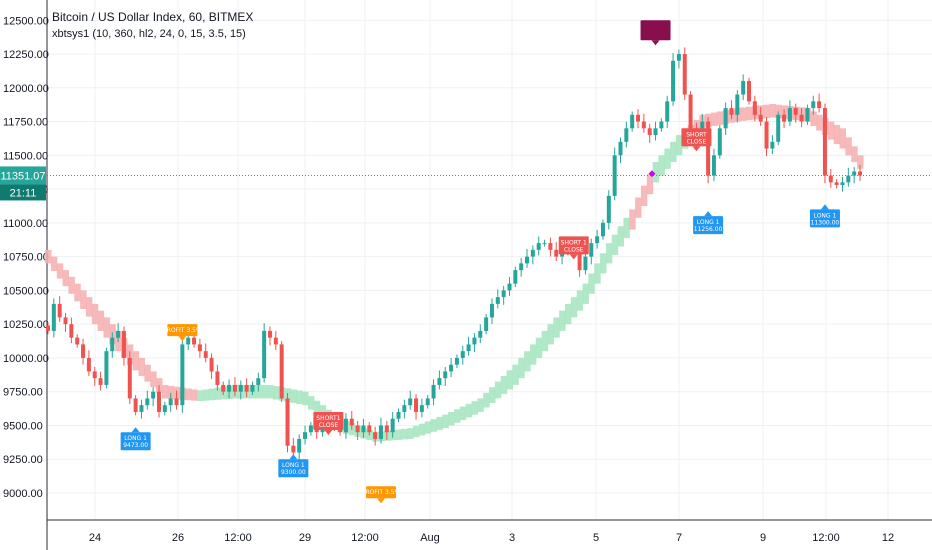 The width and height of the screenshot is (932, 550). What do you see at coordinates (430, 538) in the screenshot?
I see `x-tick-label: Aug` at bounding box center [430, 538].